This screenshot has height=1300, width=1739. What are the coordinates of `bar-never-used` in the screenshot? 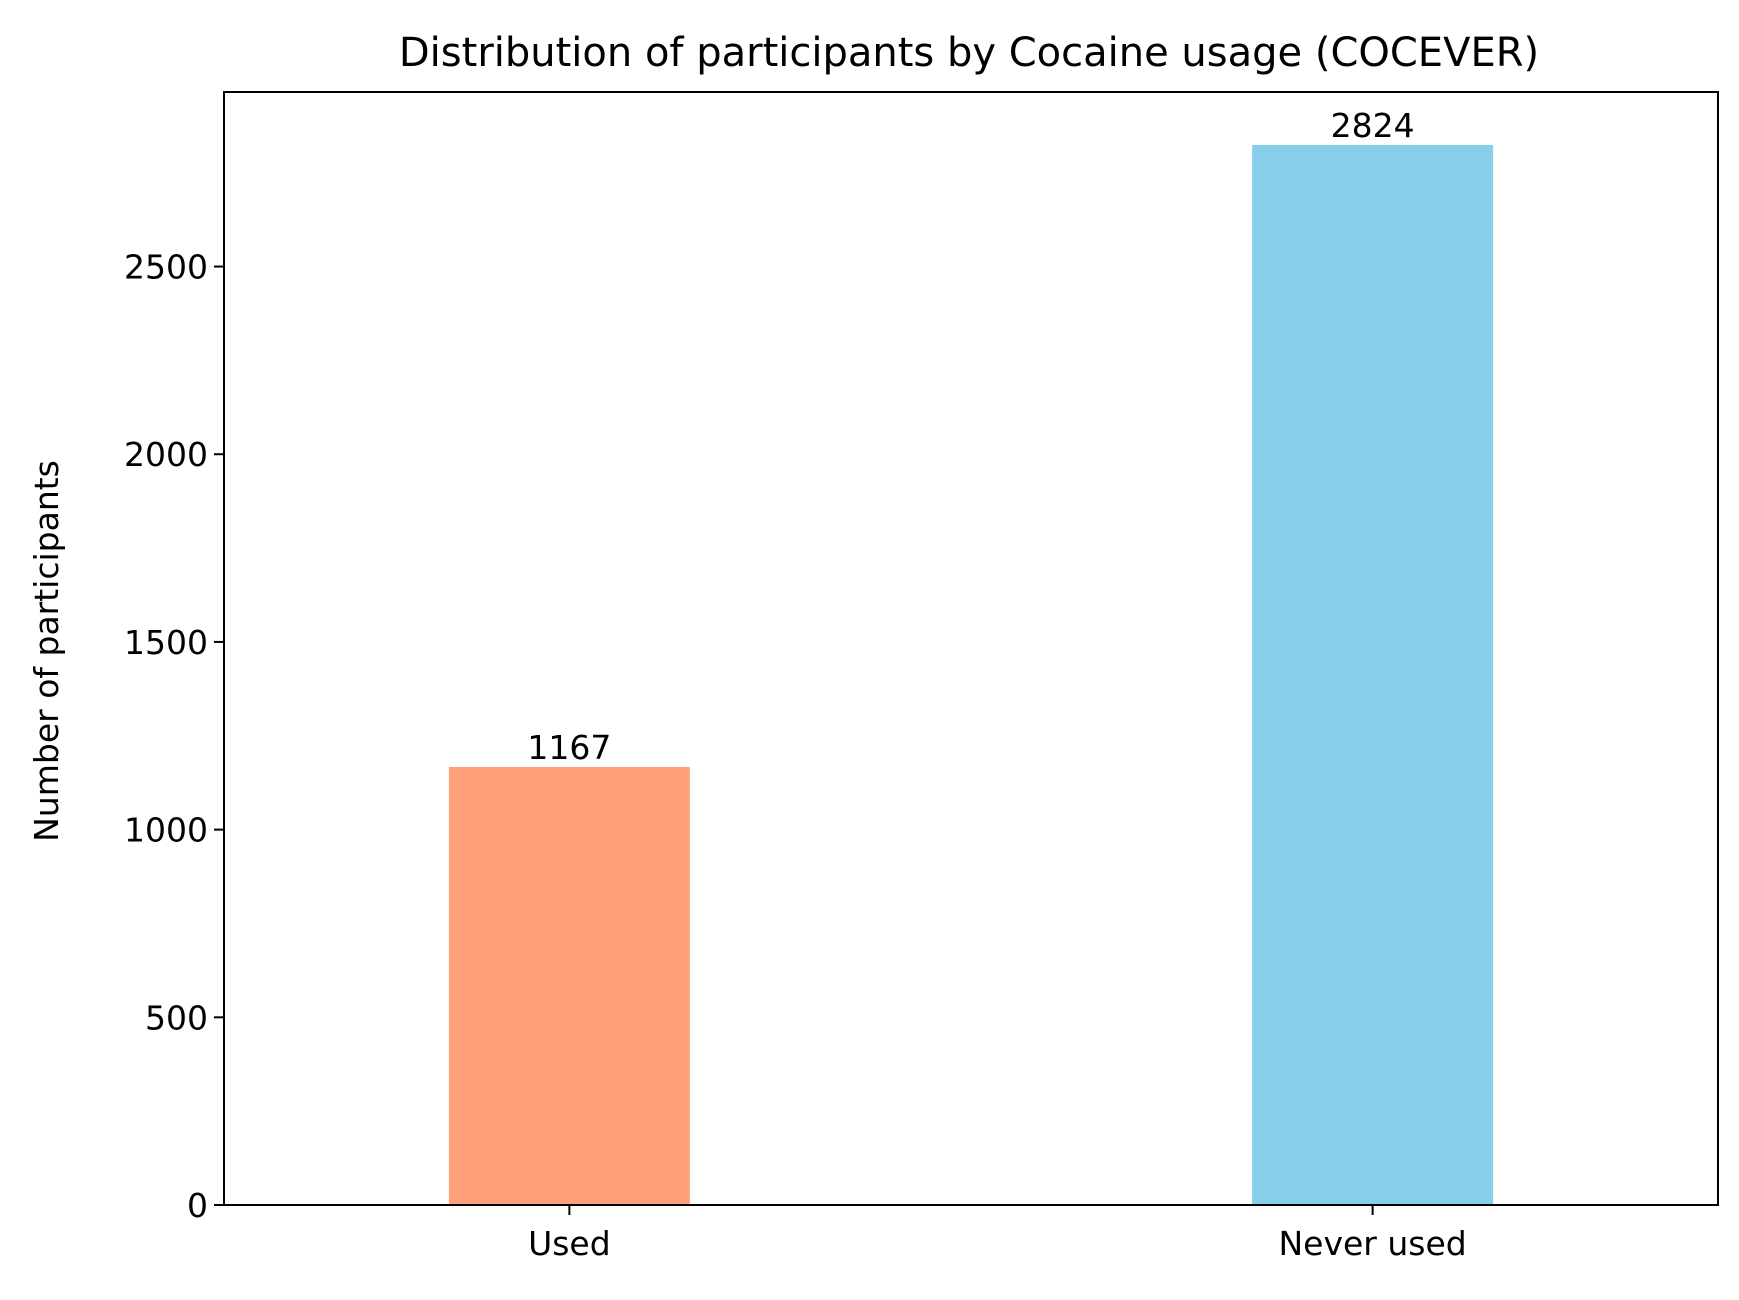 It's located at (1373, 675).